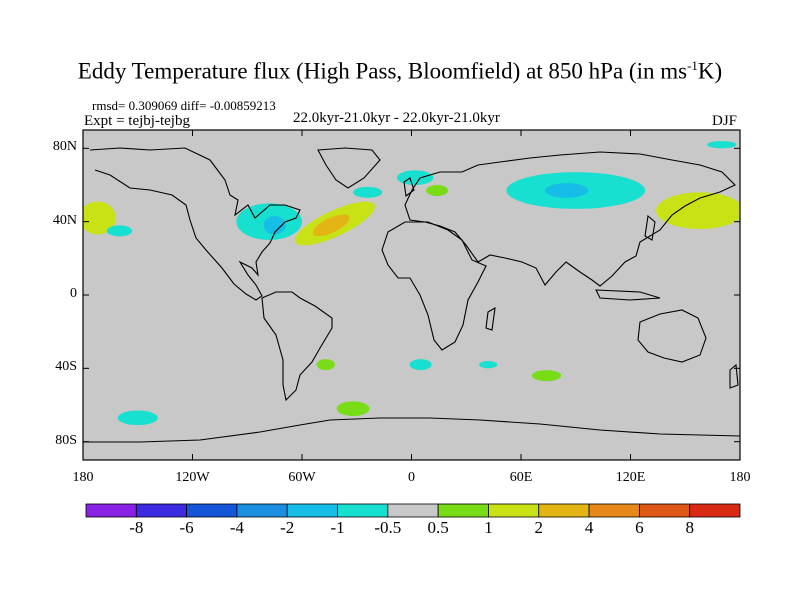 The width and height of the screenshot is (800, 600). I want to click on north-america-coast, so click(195, 224).